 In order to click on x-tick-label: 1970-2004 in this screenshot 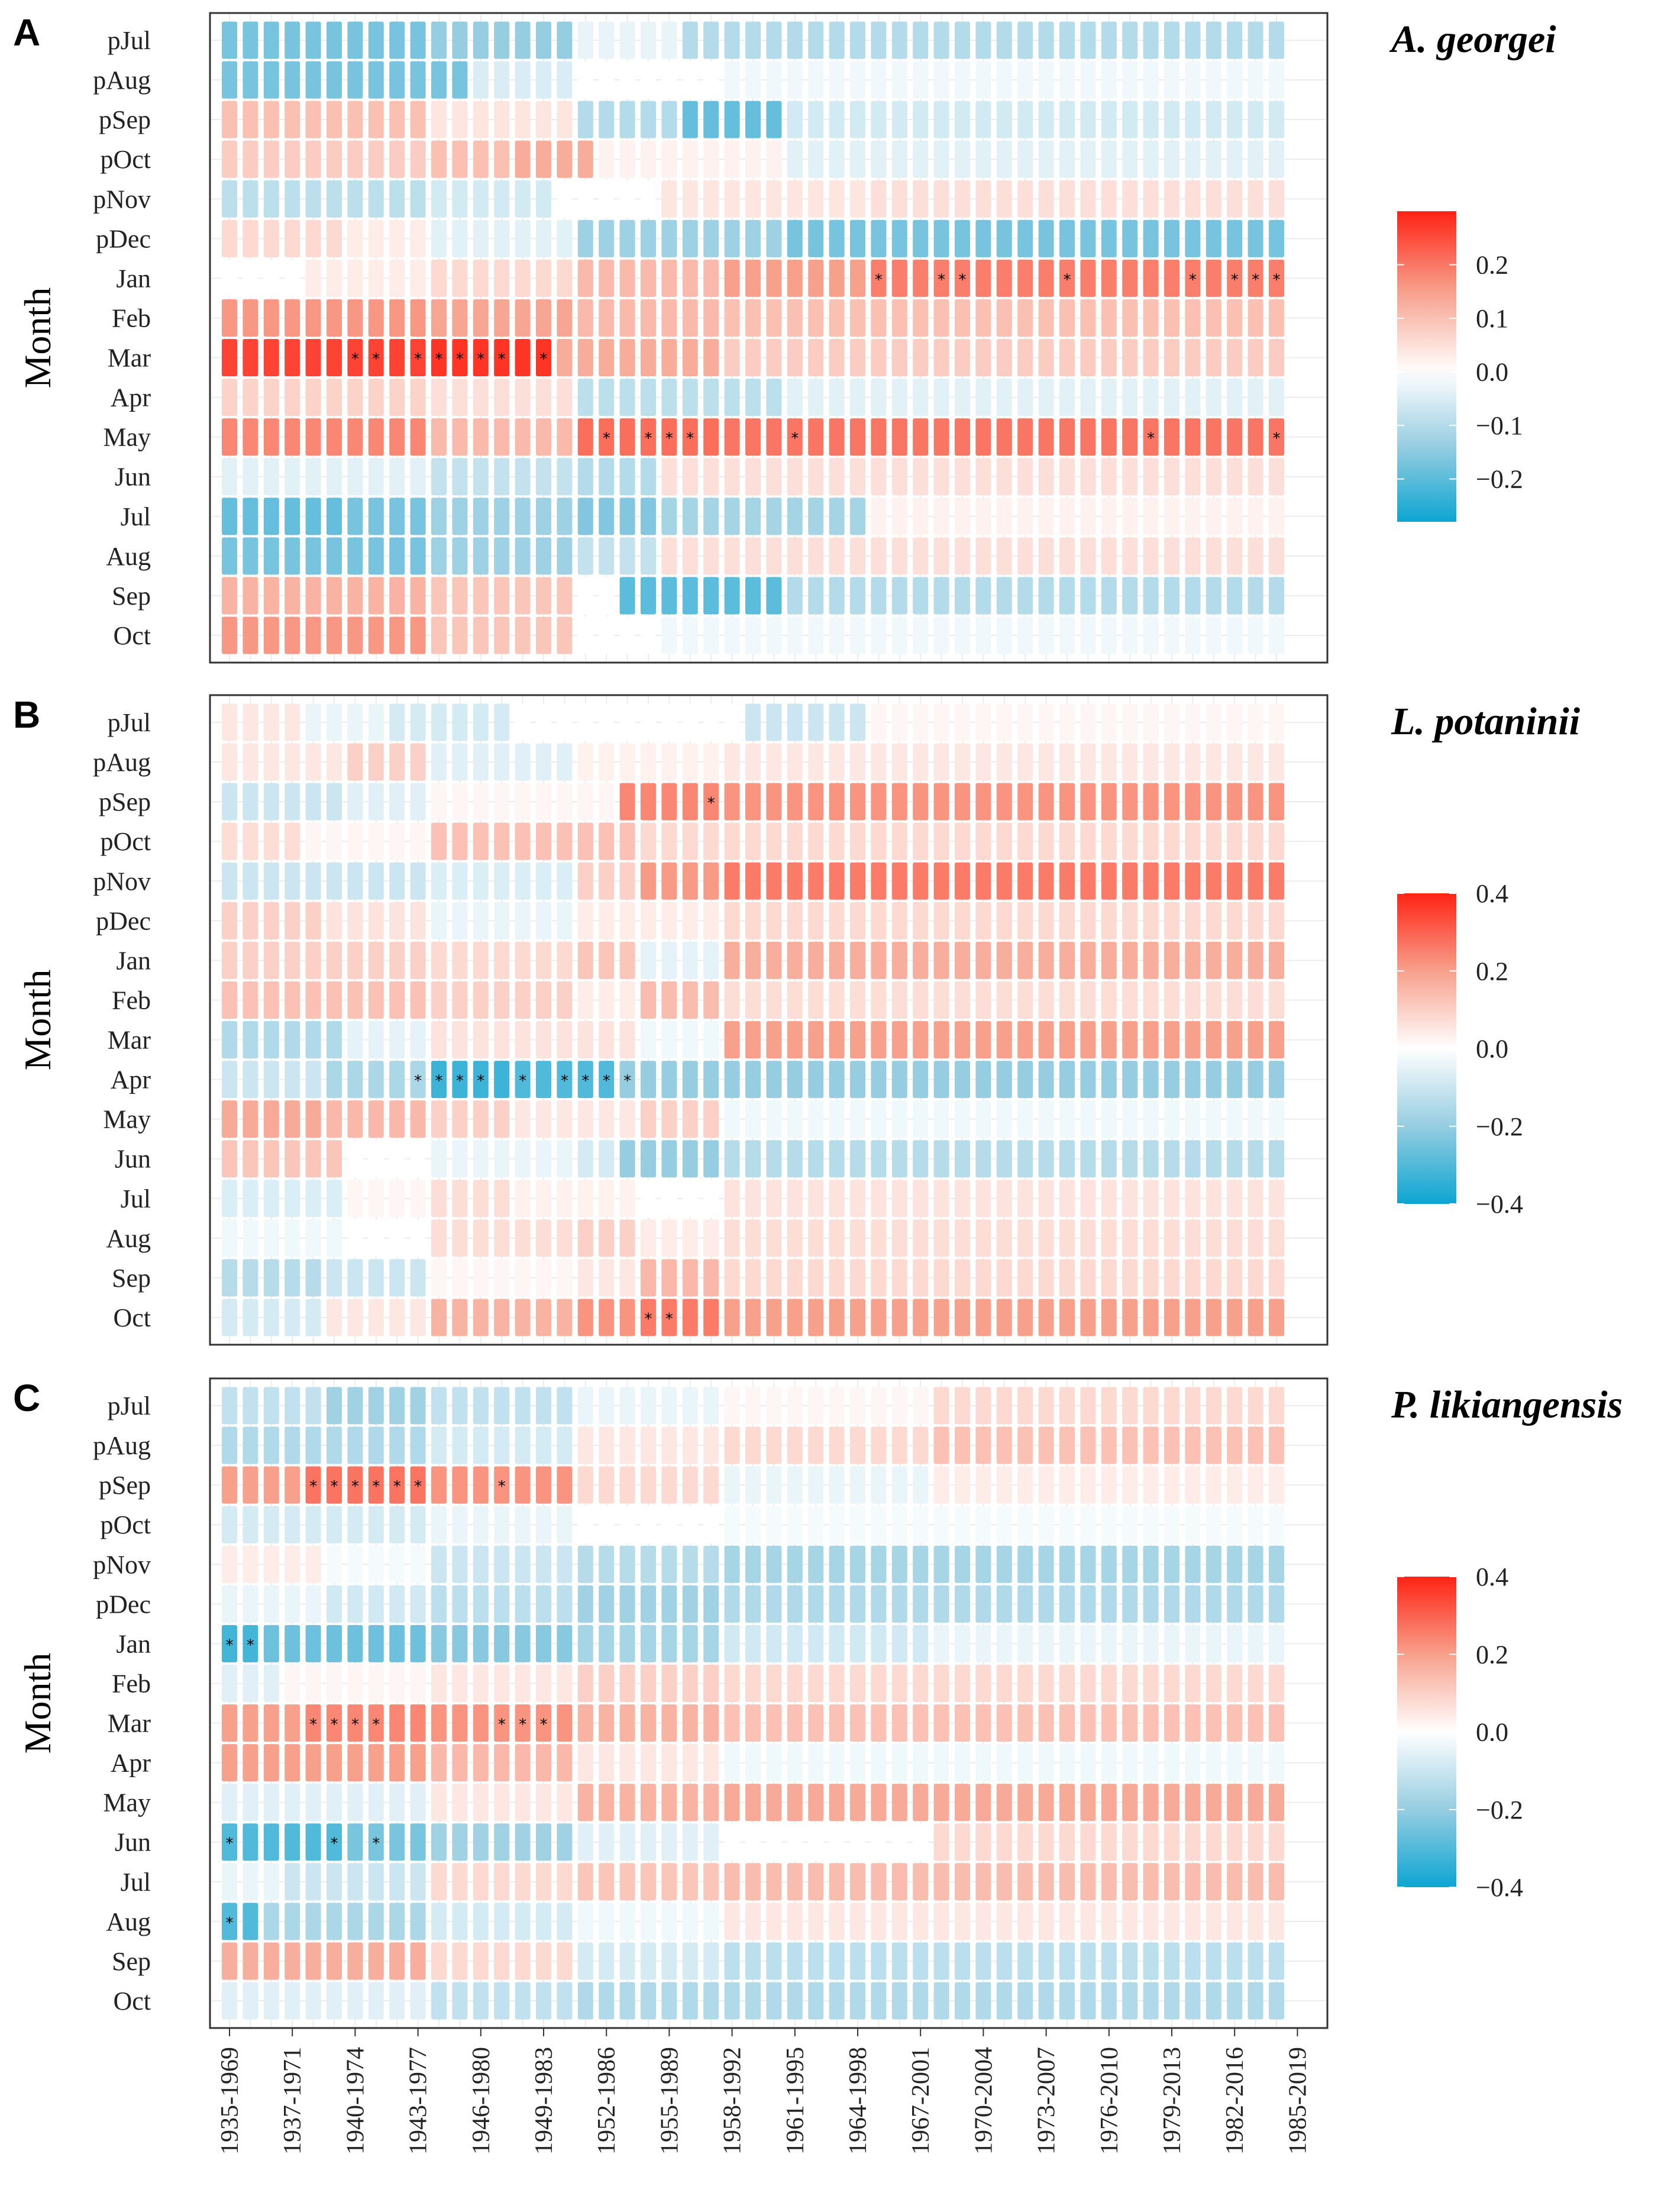, I will do `click(983, 2101)`.